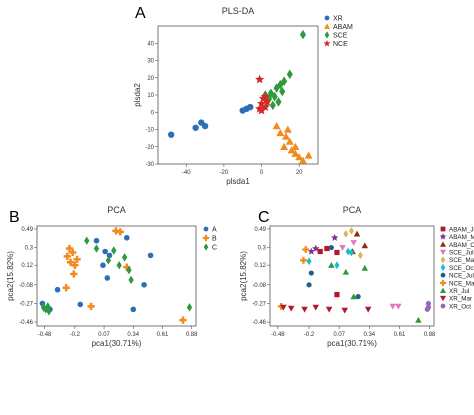 The image size is (474, 415). What do you see at coordinates (14, 217) in the screenshot?
I see `panel-b-letter: B` at bounding box center [14, 217].